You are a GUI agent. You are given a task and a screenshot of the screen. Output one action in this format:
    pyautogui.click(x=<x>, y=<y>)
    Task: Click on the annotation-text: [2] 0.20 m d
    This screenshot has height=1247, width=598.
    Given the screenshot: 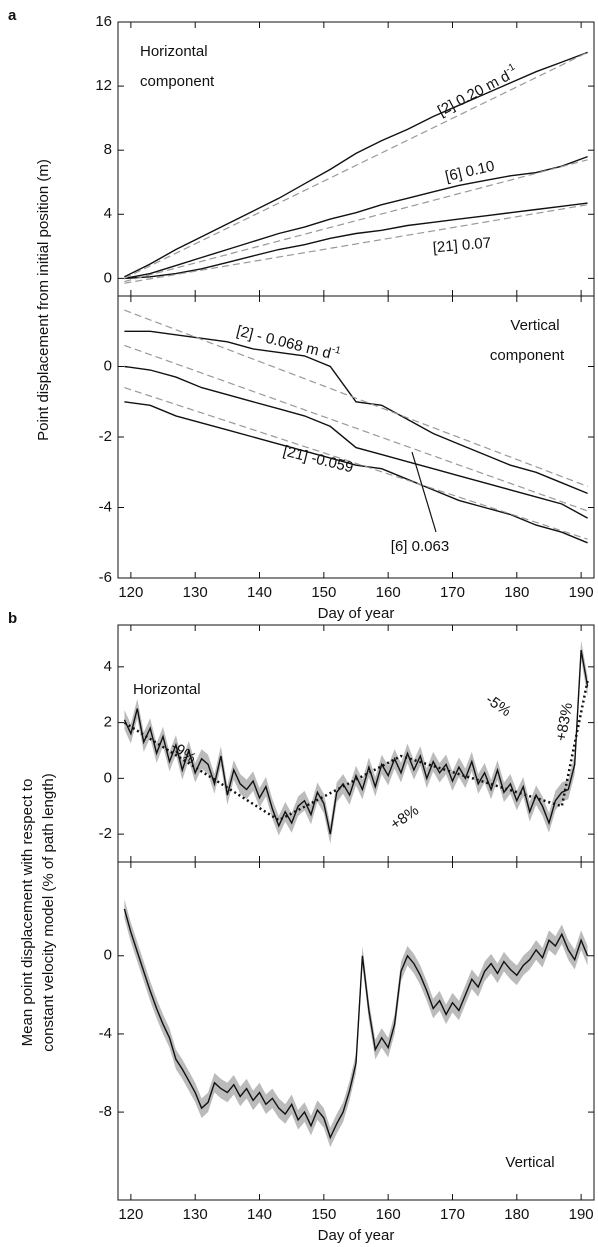 What is the action you would take?
    pyautogui.click(x=474, y=94)
    